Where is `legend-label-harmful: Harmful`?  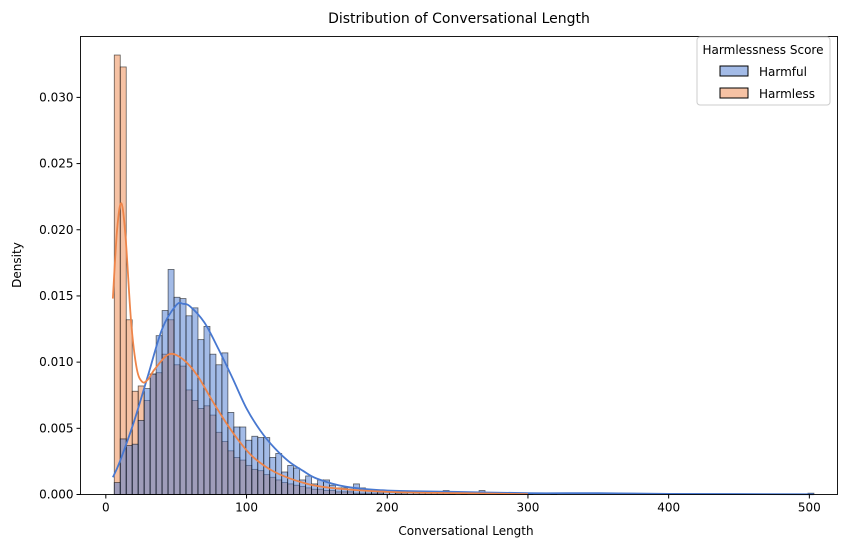 legend-label-harmful: Harmful is located at coordinates (783, 72).